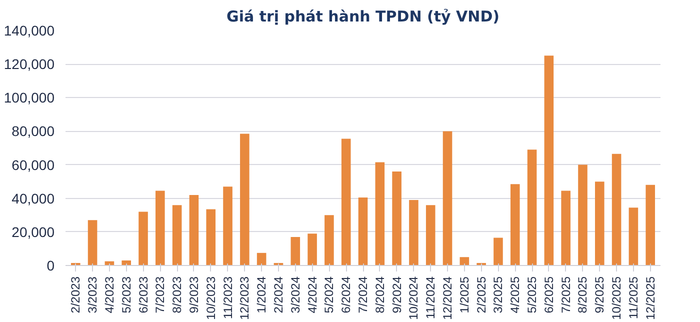 This screenshot has width=700, height=322. Describe the element at coordinates (211, 298) in the screenshot. I see `x-tick-label: 10/2023` at that location.